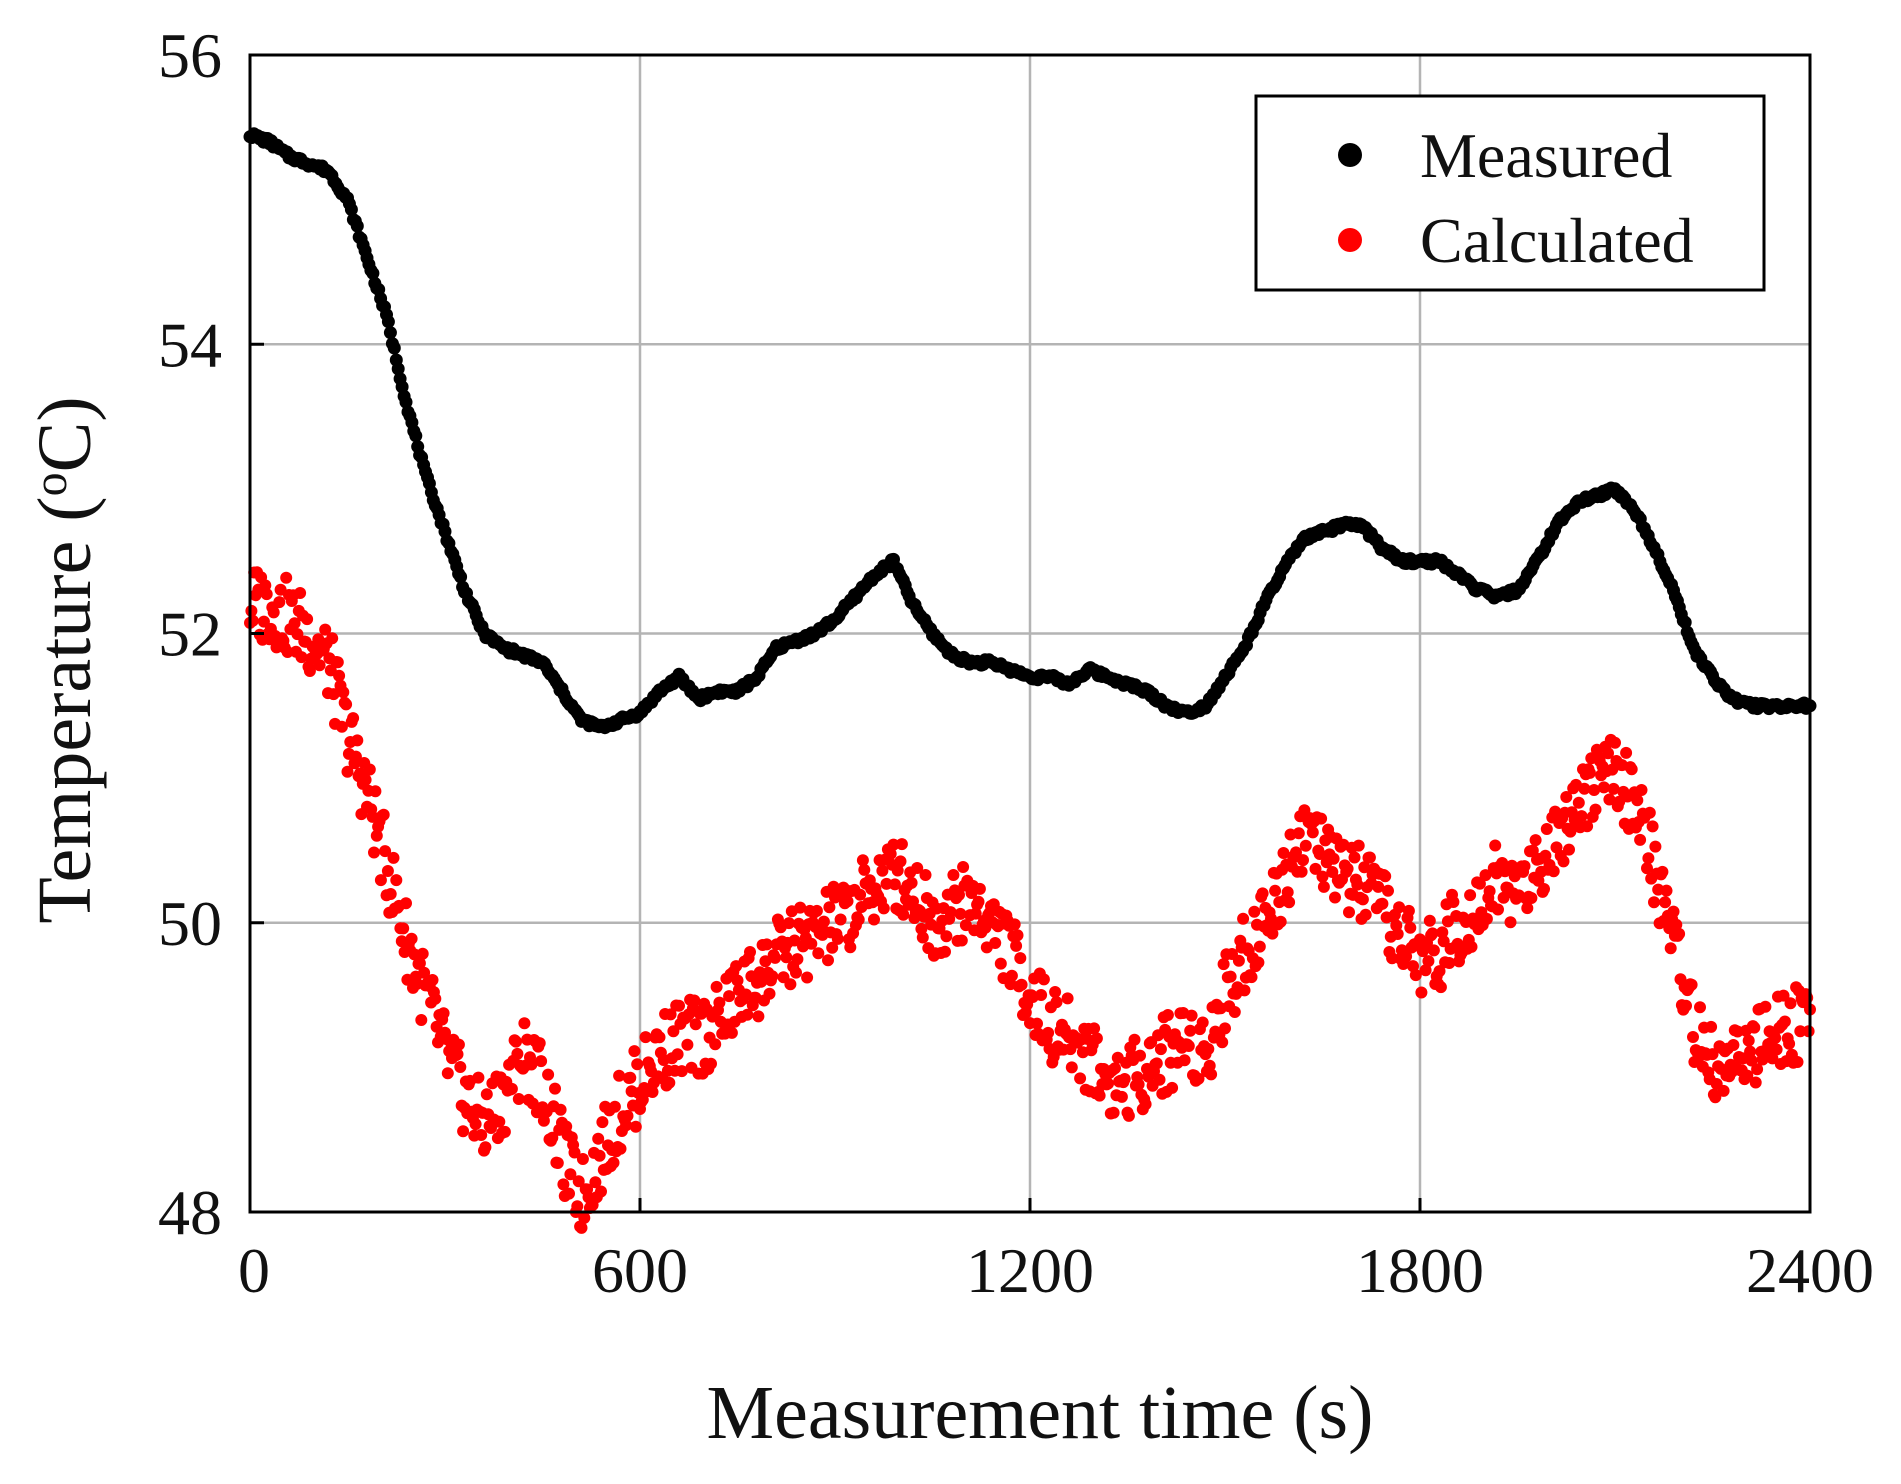  What do you see at coordinates (190, 923) in the screenshot?
I see `y-tick-label: 50` at bounding box center [190, 923].